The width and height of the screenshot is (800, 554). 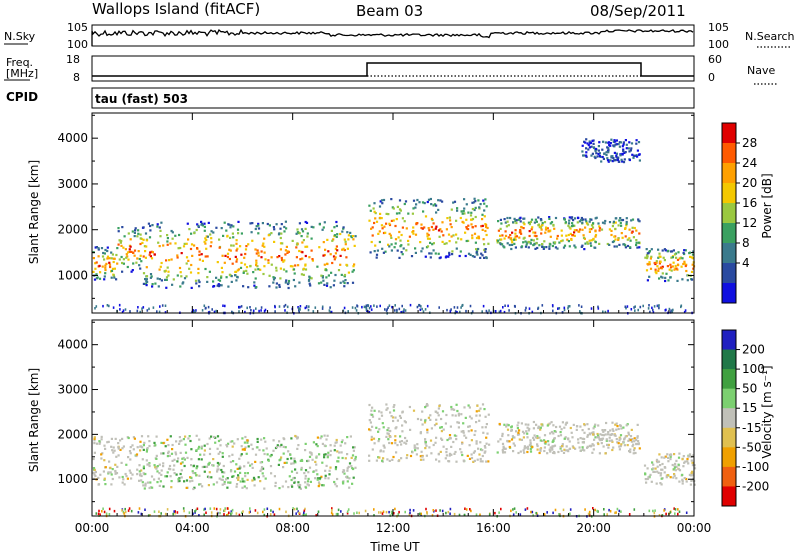 I want to click on frequency-line, so click(x=393, y=69).